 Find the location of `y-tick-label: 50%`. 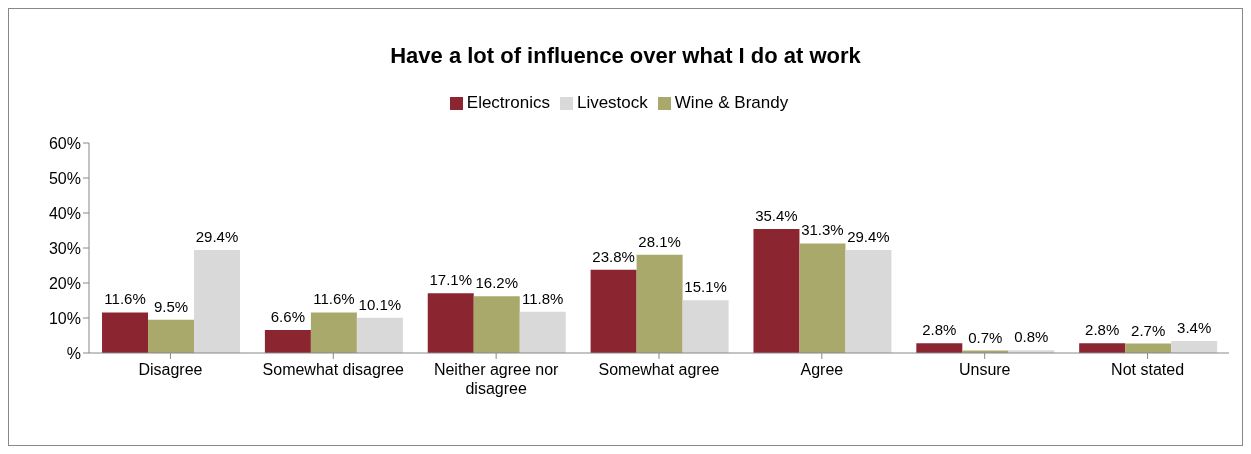

y-tick-label: 50% is located at coordinates (64, 178).